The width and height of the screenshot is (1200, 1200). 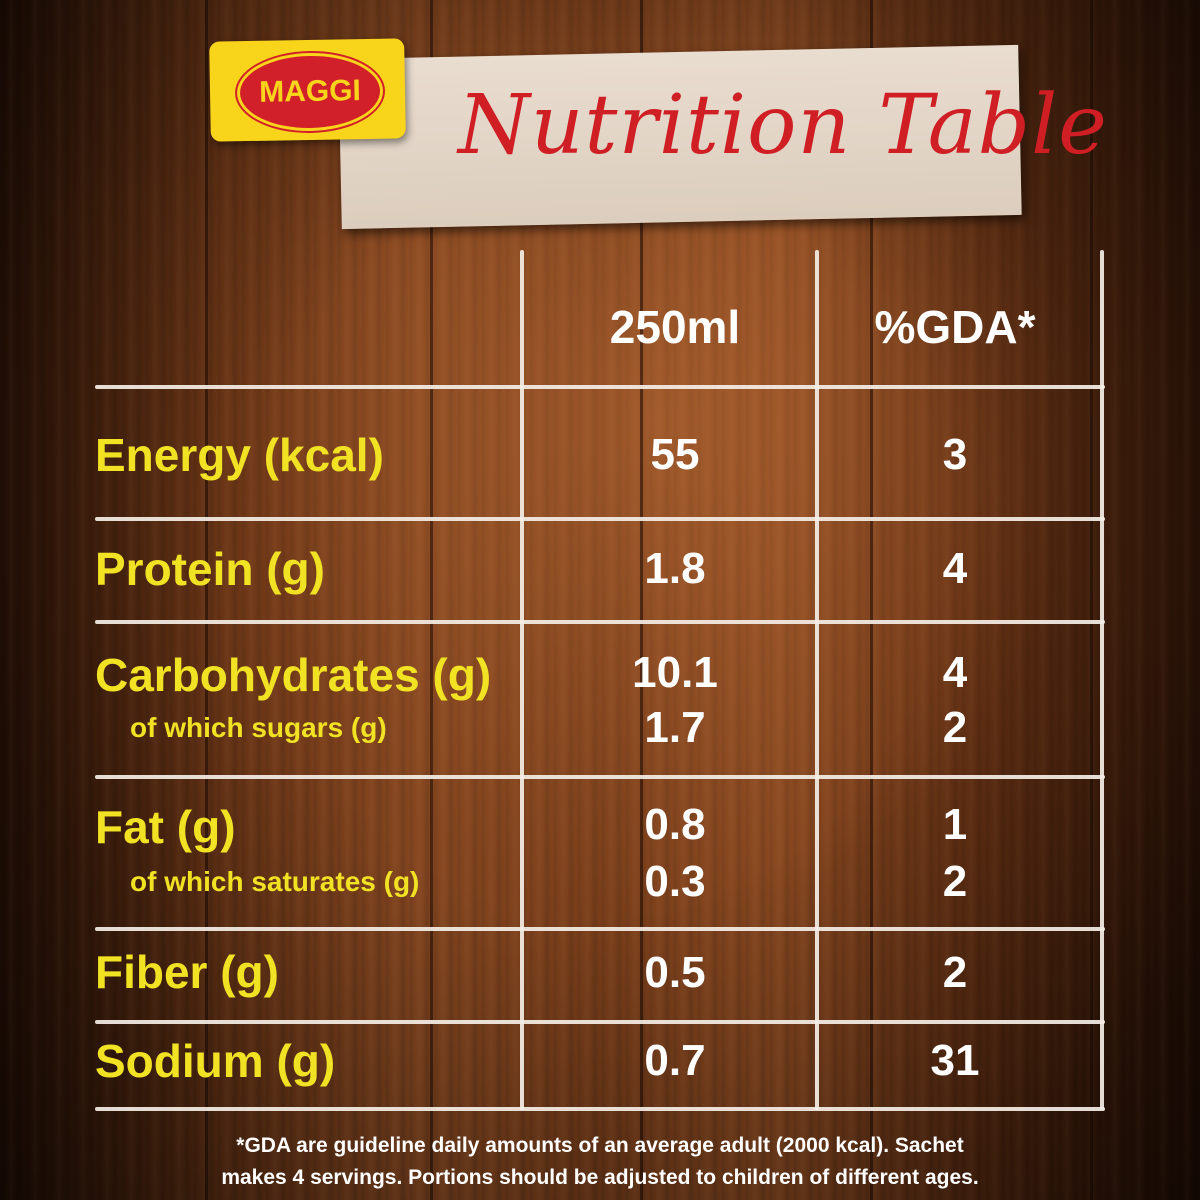 I want to click on row-label-protein: Protein (g), so click(x=210, y=569).